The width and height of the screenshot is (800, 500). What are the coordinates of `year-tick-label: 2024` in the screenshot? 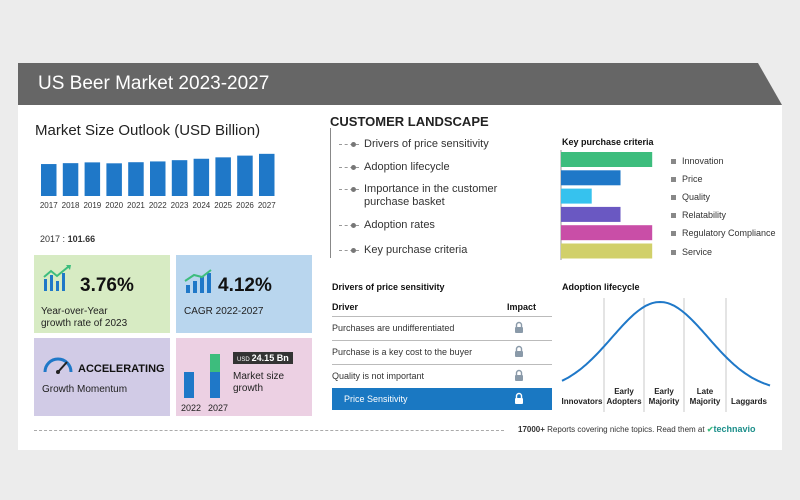 It's located at (201, 205).